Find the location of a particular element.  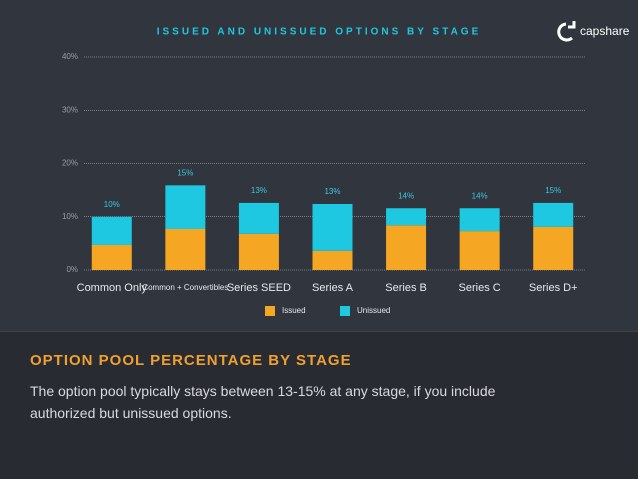

y-tick-label: 0% is located at coordinates (72, 269).